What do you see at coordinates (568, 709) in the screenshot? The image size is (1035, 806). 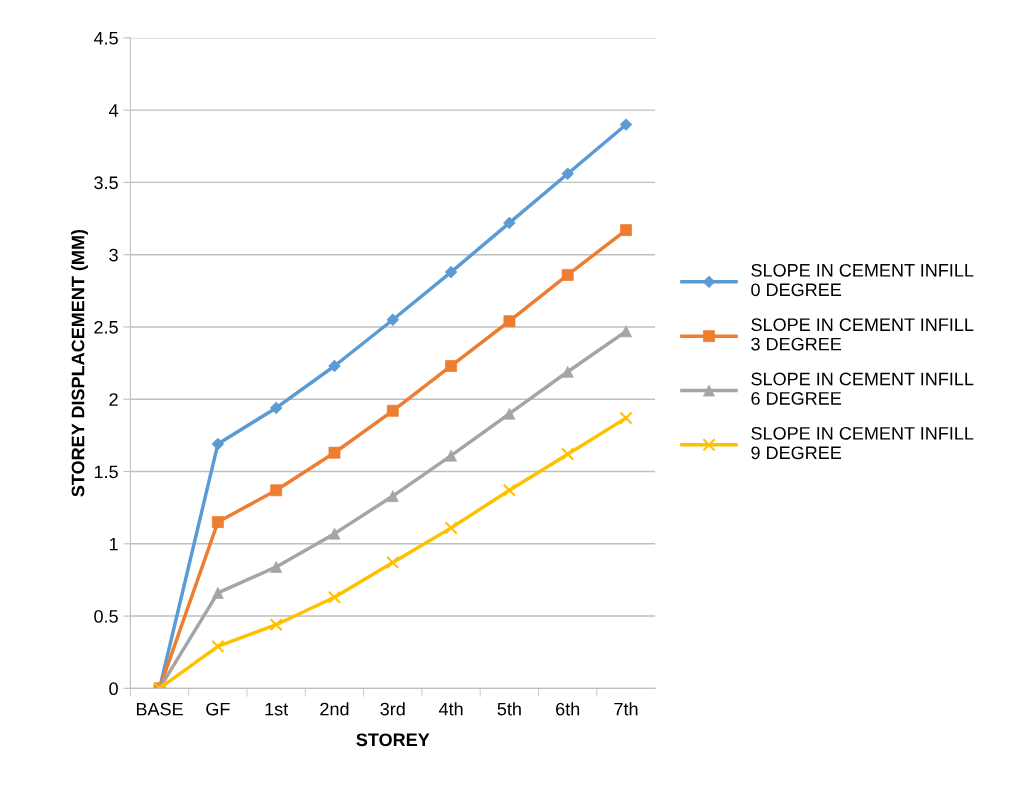 I see `x-tick-label: 6th` at bounding box center [568, 709].